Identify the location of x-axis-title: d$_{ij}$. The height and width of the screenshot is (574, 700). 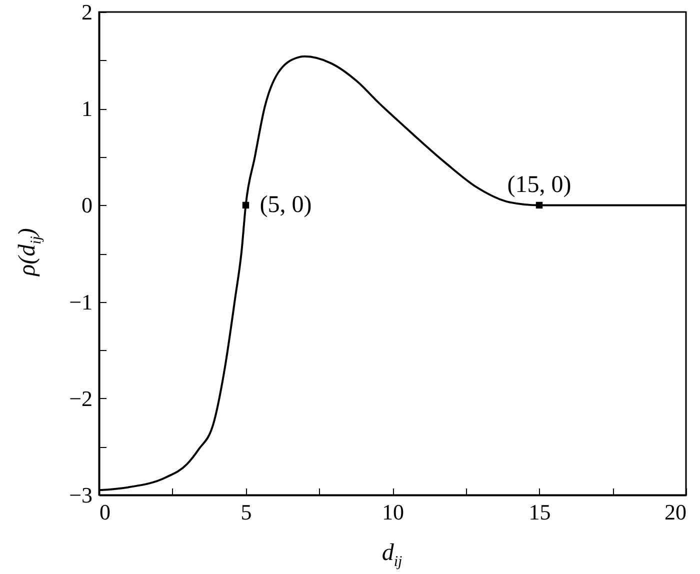
(392, 555).